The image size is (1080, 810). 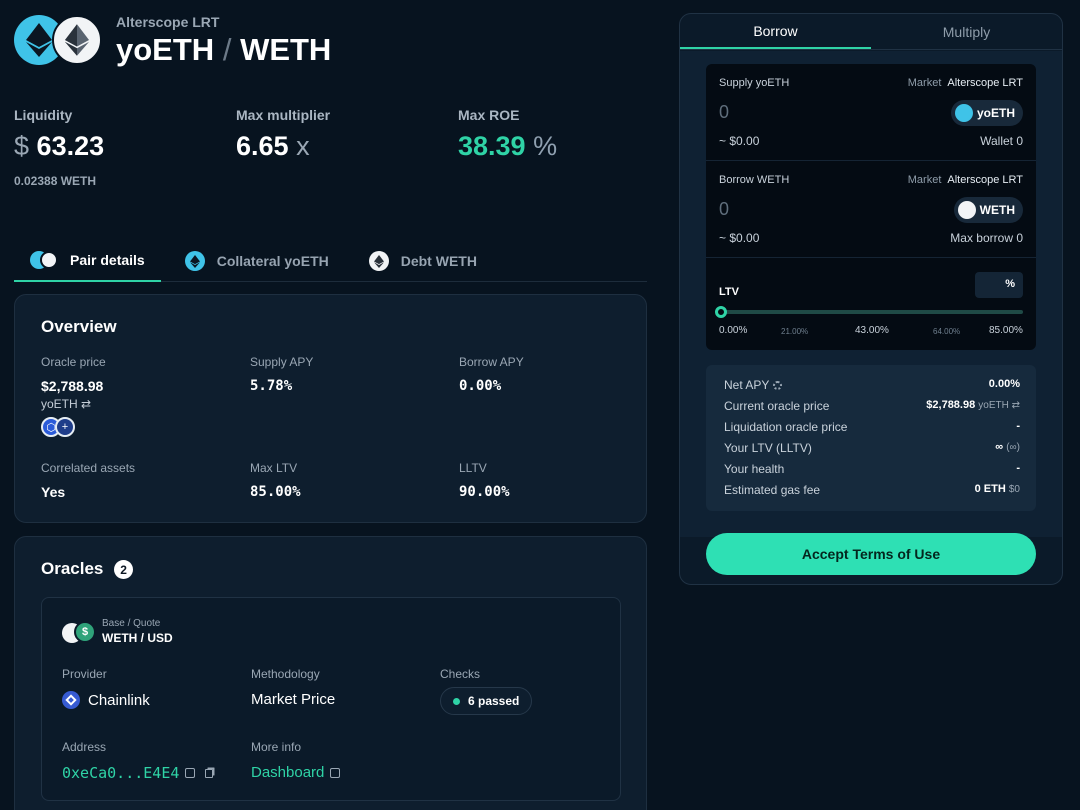 I want to click on base-quote-value: WETH / USD, so click(x=137, y=638).